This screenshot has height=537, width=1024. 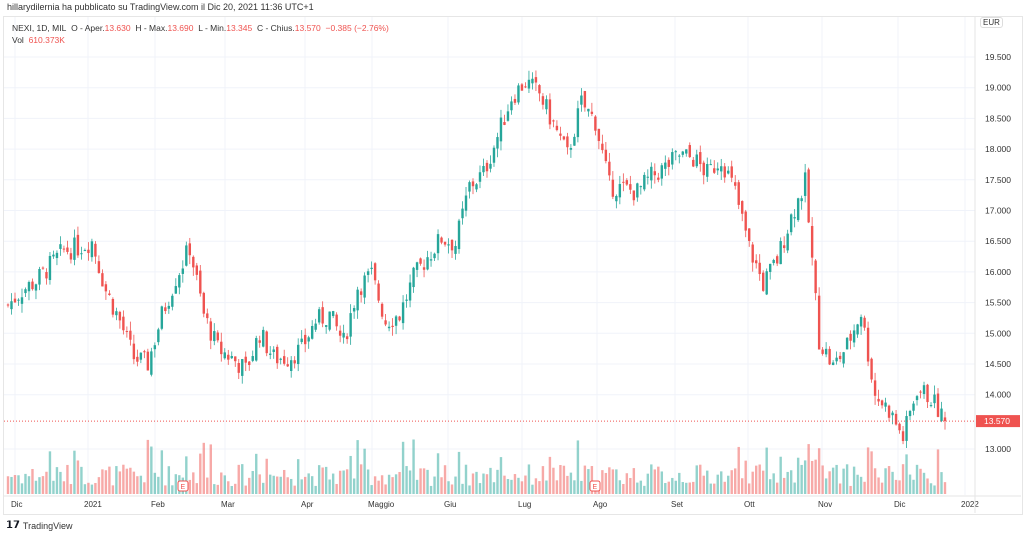 What do you see at coordinates (900, 504) in the screenshot?
I see `x-tick-label: Dic` at bounding box center [900, 504].